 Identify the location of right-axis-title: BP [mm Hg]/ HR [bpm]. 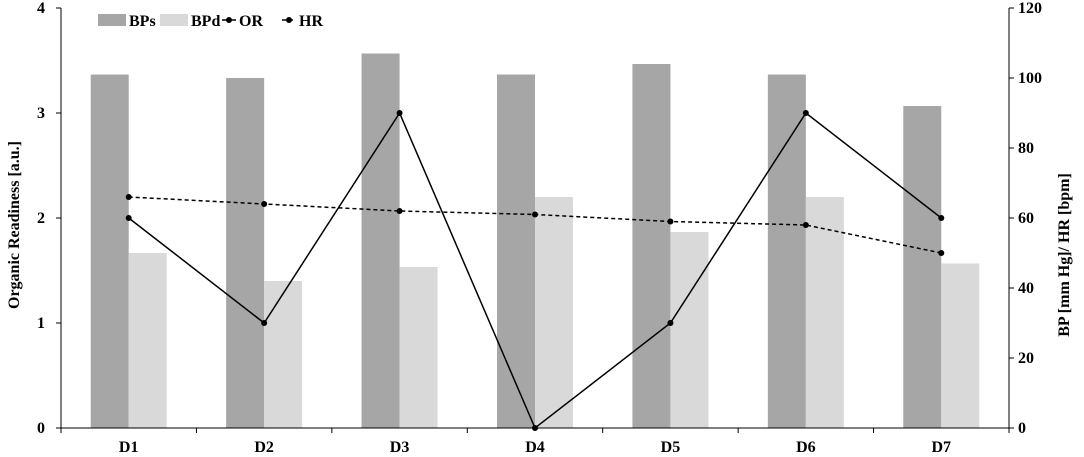
(1064, 255).